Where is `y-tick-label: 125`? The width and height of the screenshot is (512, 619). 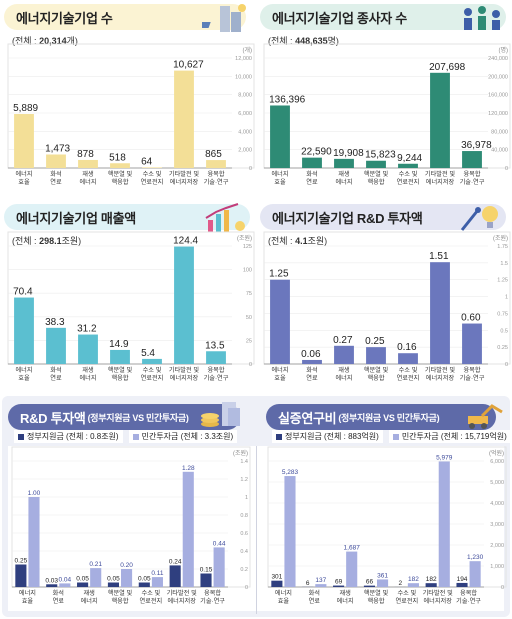
y-tick-label: 125 is located at coordinates (247, 247).